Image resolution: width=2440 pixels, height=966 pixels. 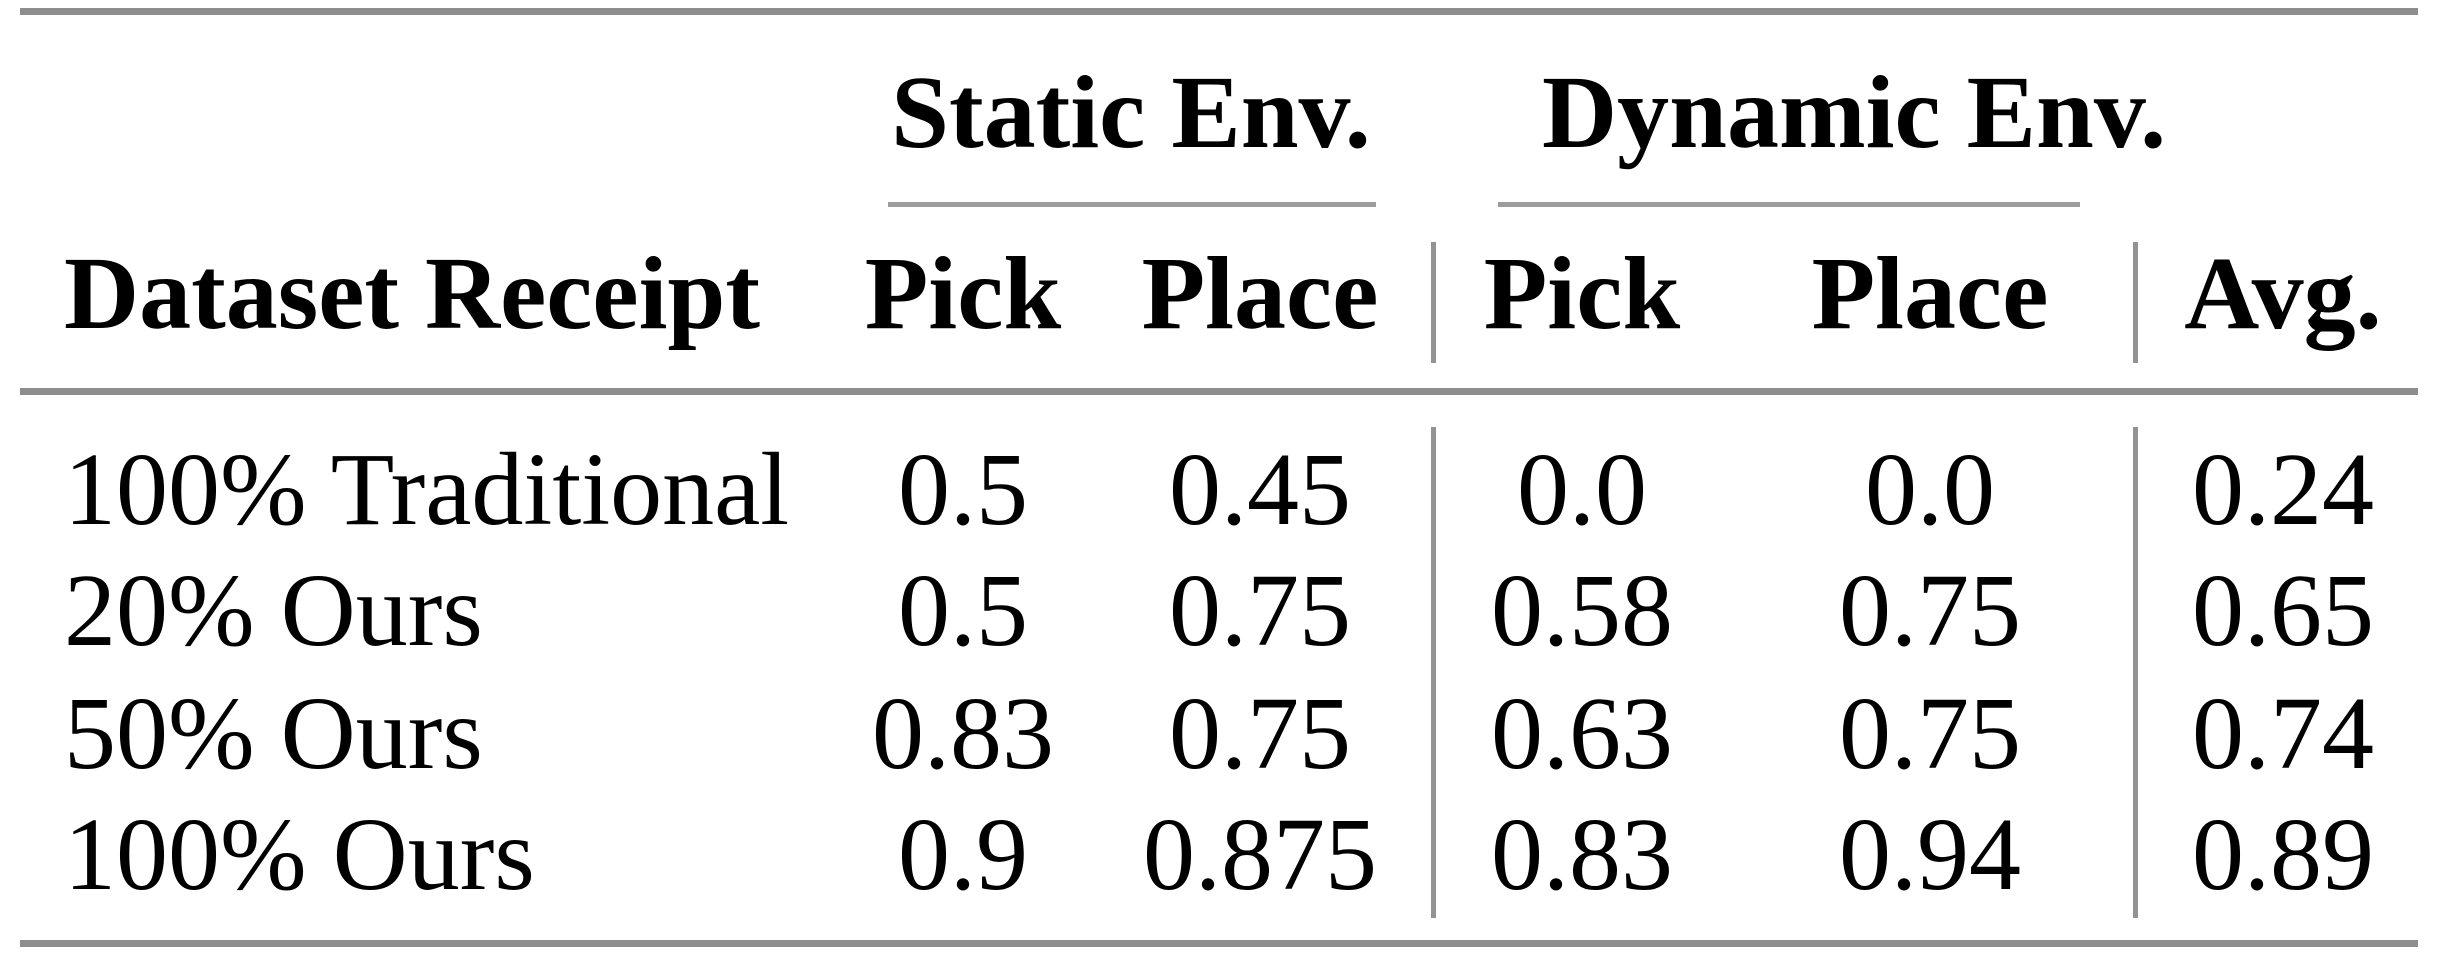 I want to click on column-header-dynamic-pick: Pick, so click(x=1582, y=293).